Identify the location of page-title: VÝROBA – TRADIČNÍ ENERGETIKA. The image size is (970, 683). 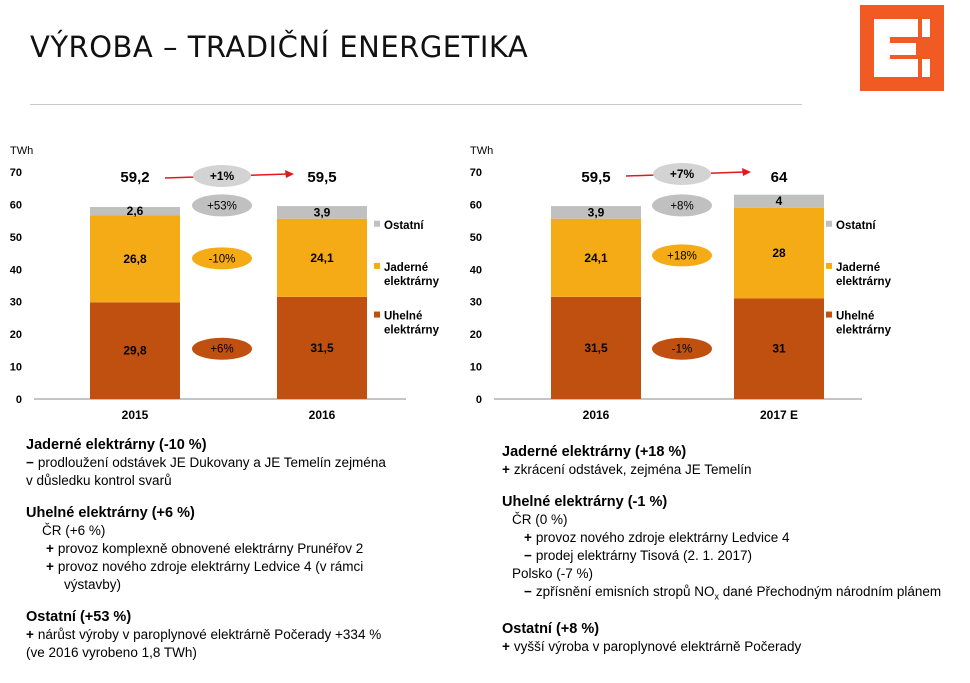
(279, 47).